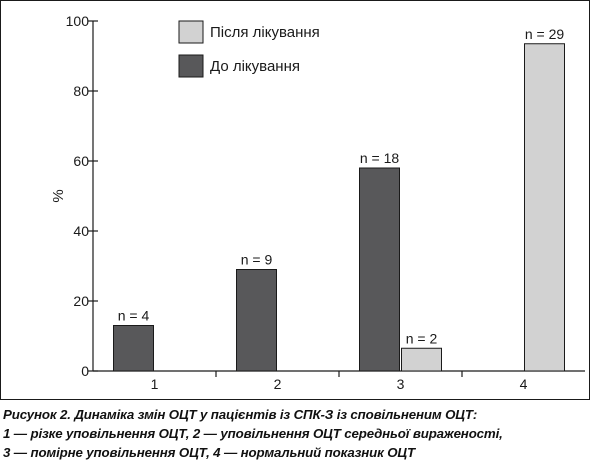 The width and height of the screenshot is (590, 464). Describe the element at coordinates (81, 231) in the screenshot. I see `y-tick-label: 40` at that location.